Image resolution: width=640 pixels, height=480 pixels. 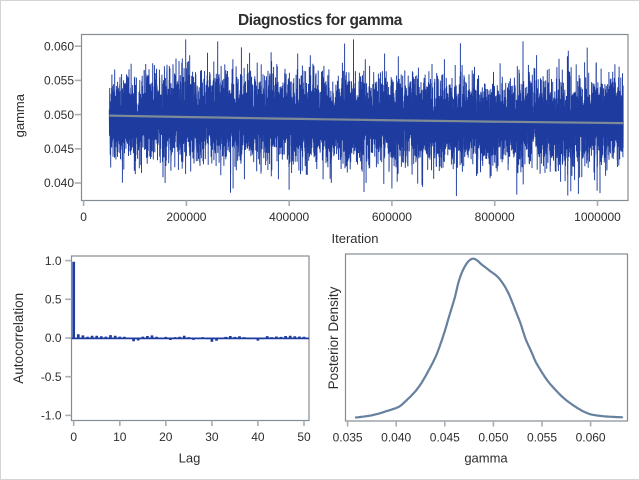 I want to click on svg-text: 40, so click(x=258, y=437).